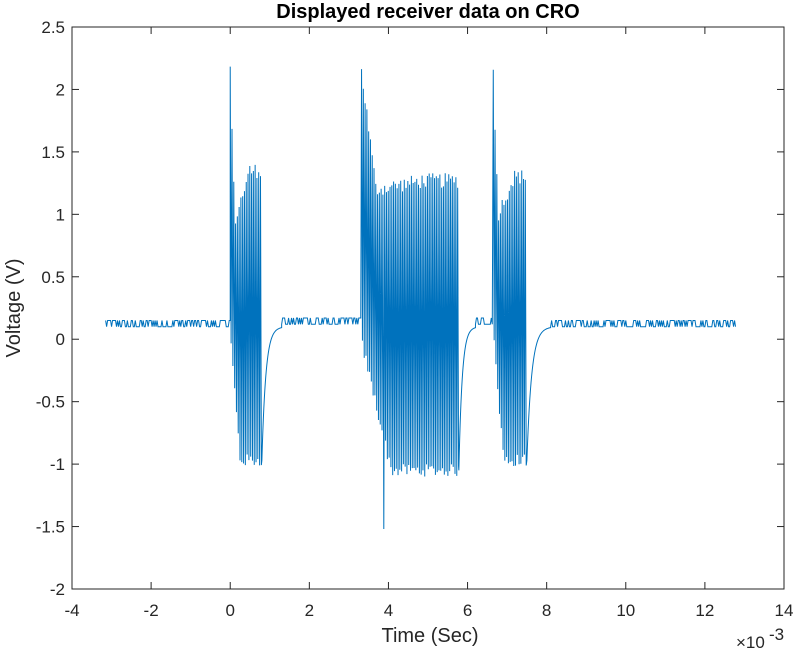 The height and width of the screenshot is (650, 800). Describe the element at coordinates (229, 610) in the screenshot. I see `x-tick-label: 0` at that location.